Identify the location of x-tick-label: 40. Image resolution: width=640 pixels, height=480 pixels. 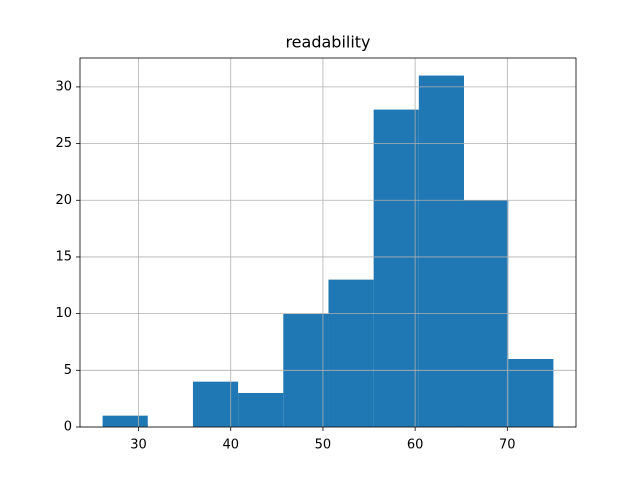
(230, 445).